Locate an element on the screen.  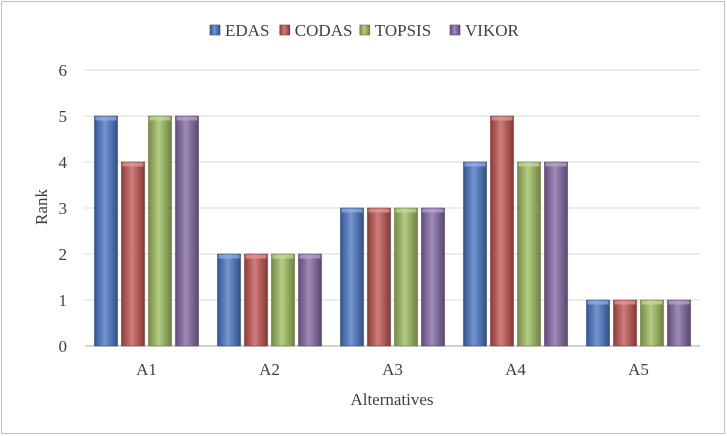
bar-a1-edas is located at coordinates (106, 231).